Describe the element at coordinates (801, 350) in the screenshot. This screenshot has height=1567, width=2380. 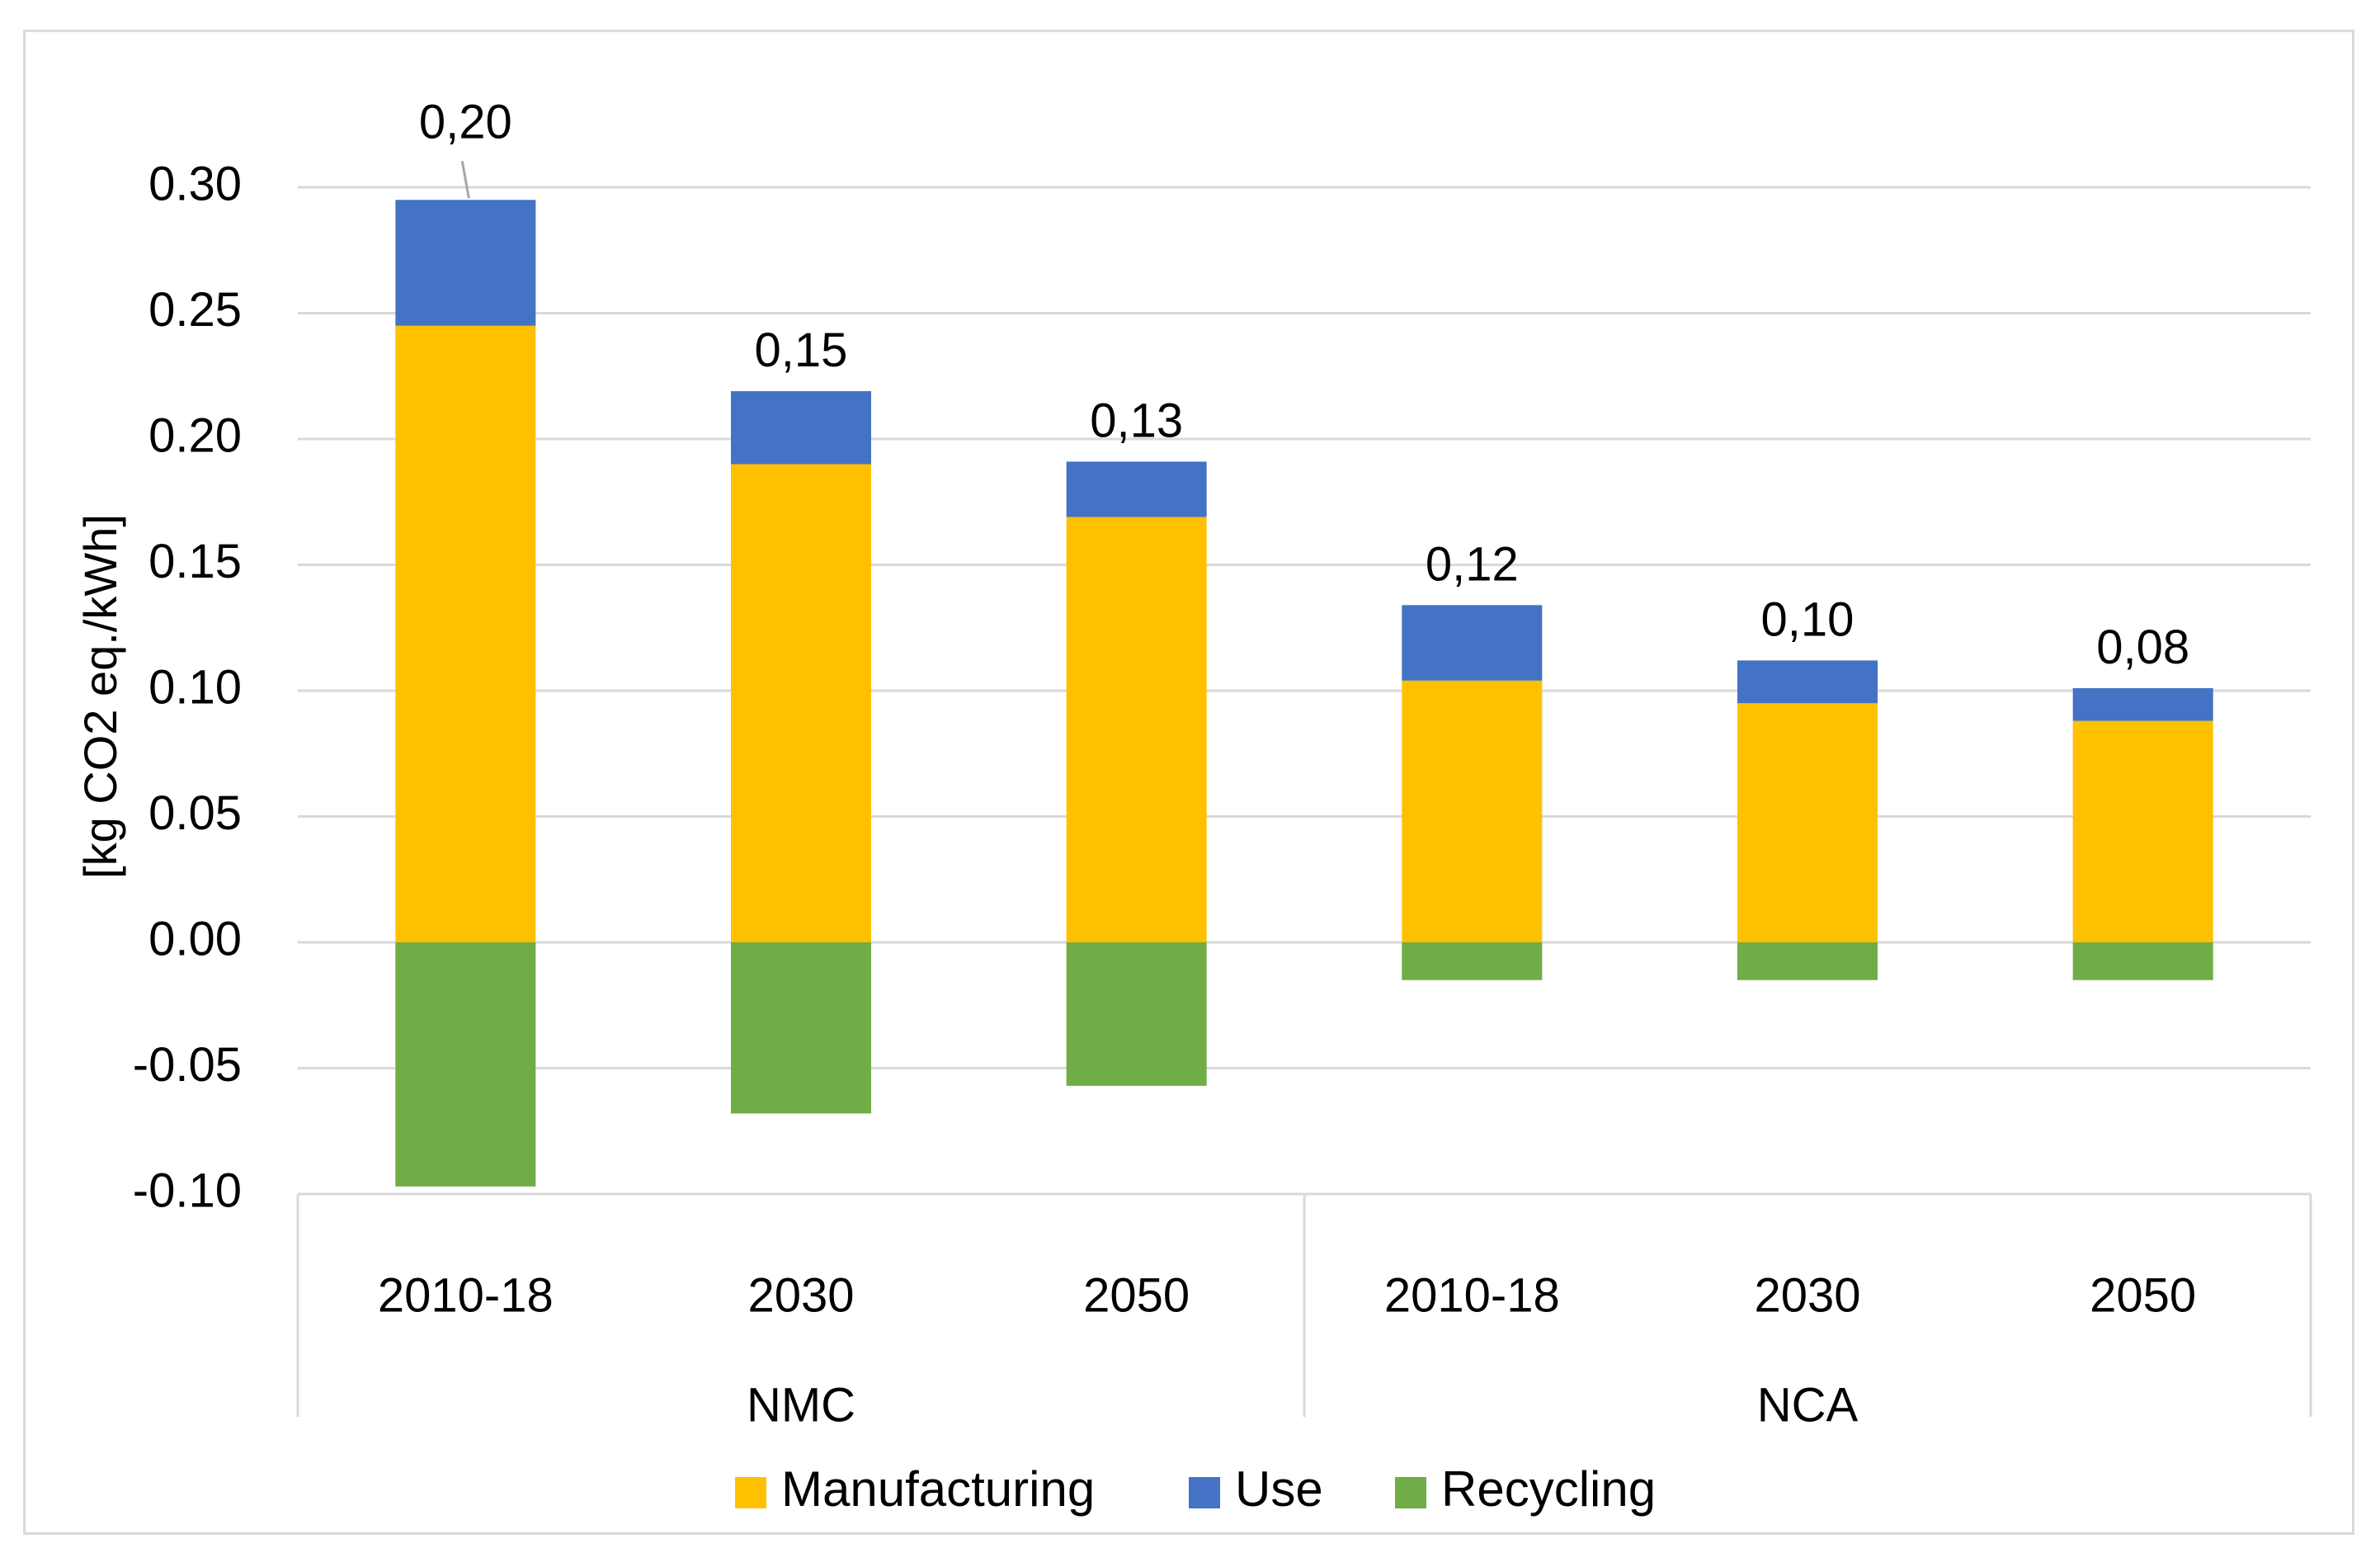
I see `data-label: 0,15` at that location.